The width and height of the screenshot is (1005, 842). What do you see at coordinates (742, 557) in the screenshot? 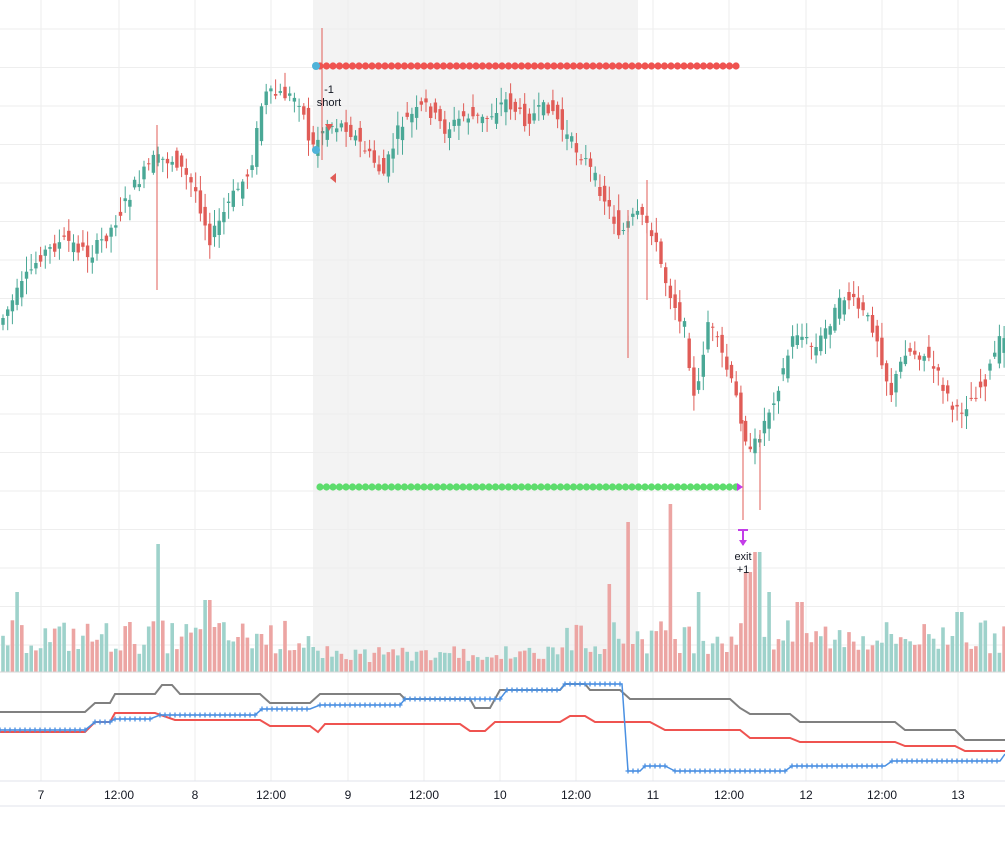
I see `exit-label: exit` at bounding box center [742, 557].